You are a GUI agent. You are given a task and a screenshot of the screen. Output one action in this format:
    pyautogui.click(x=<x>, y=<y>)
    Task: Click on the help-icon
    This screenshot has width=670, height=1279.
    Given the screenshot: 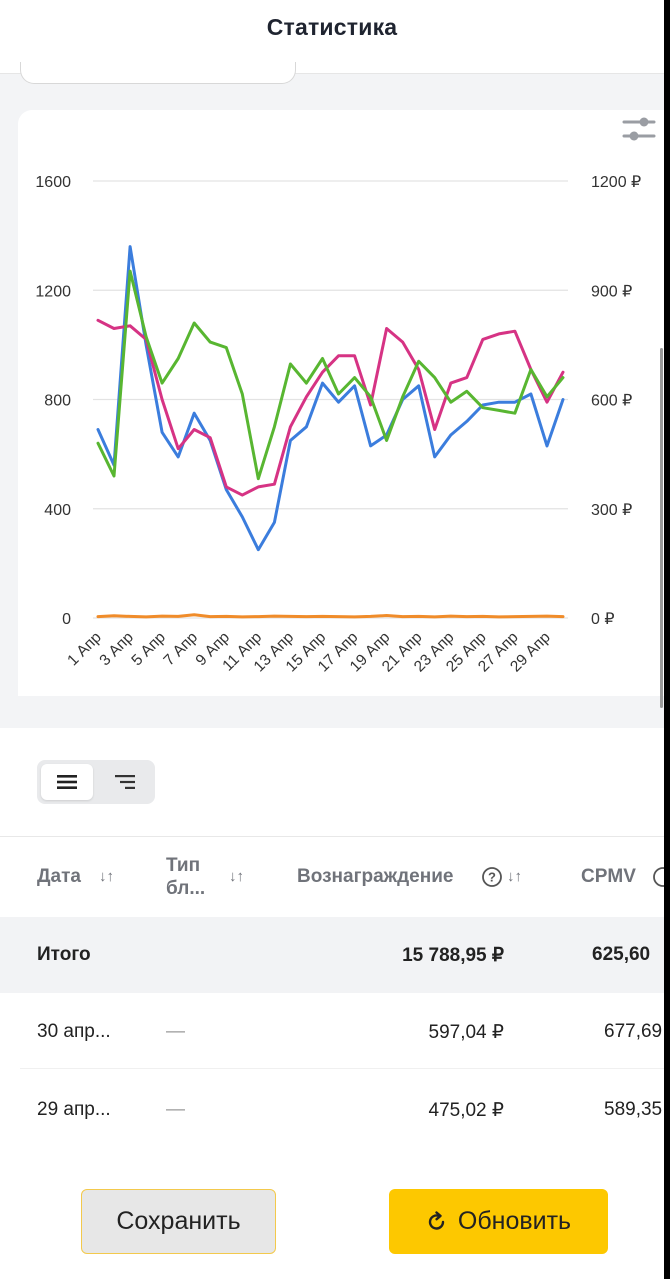 What is the action you would take?
    pyautogui.click(x=658, y=877)
    